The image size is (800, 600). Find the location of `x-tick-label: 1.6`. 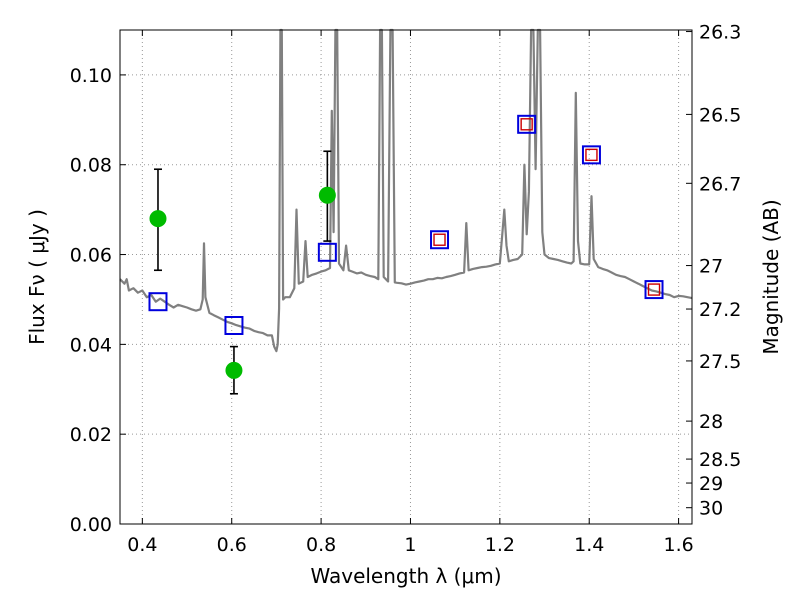

x-tick-label: 1.6 is located at coordinates (678, 545).